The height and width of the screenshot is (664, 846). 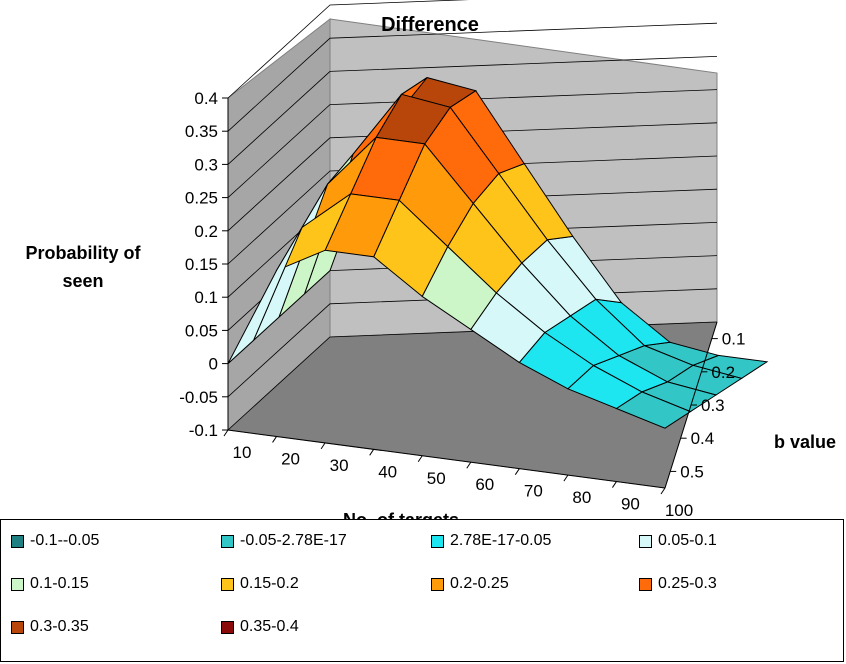 I want to click on z-tick-label: 0.2, so click(x=723, y=372).